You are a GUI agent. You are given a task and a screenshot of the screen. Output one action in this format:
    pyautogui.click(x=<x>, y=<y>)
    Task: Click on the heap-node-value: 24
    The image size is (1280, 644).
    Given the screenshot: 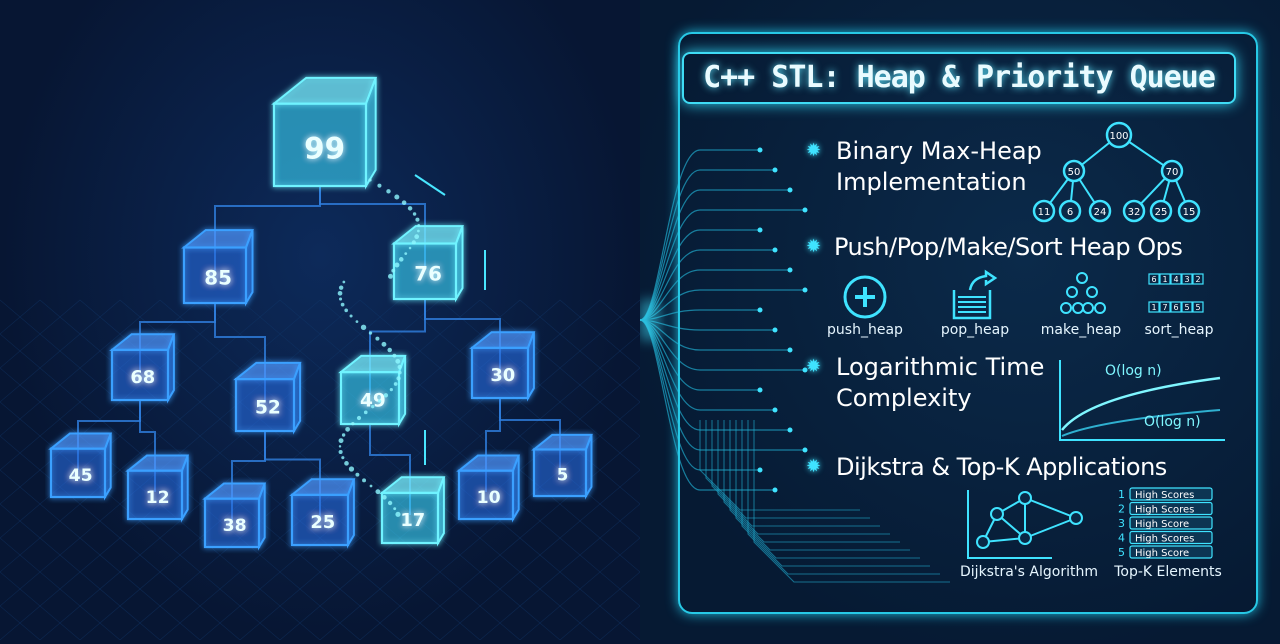 What is the action you would take?
    pyautogui.click(x=1100, y=212)
    